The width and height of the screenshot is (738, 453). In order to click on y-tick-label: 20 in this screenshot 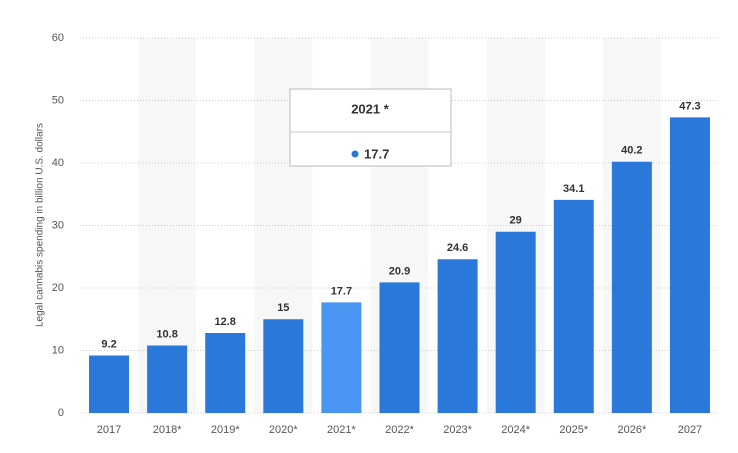, I will do `click(58, 288)`.